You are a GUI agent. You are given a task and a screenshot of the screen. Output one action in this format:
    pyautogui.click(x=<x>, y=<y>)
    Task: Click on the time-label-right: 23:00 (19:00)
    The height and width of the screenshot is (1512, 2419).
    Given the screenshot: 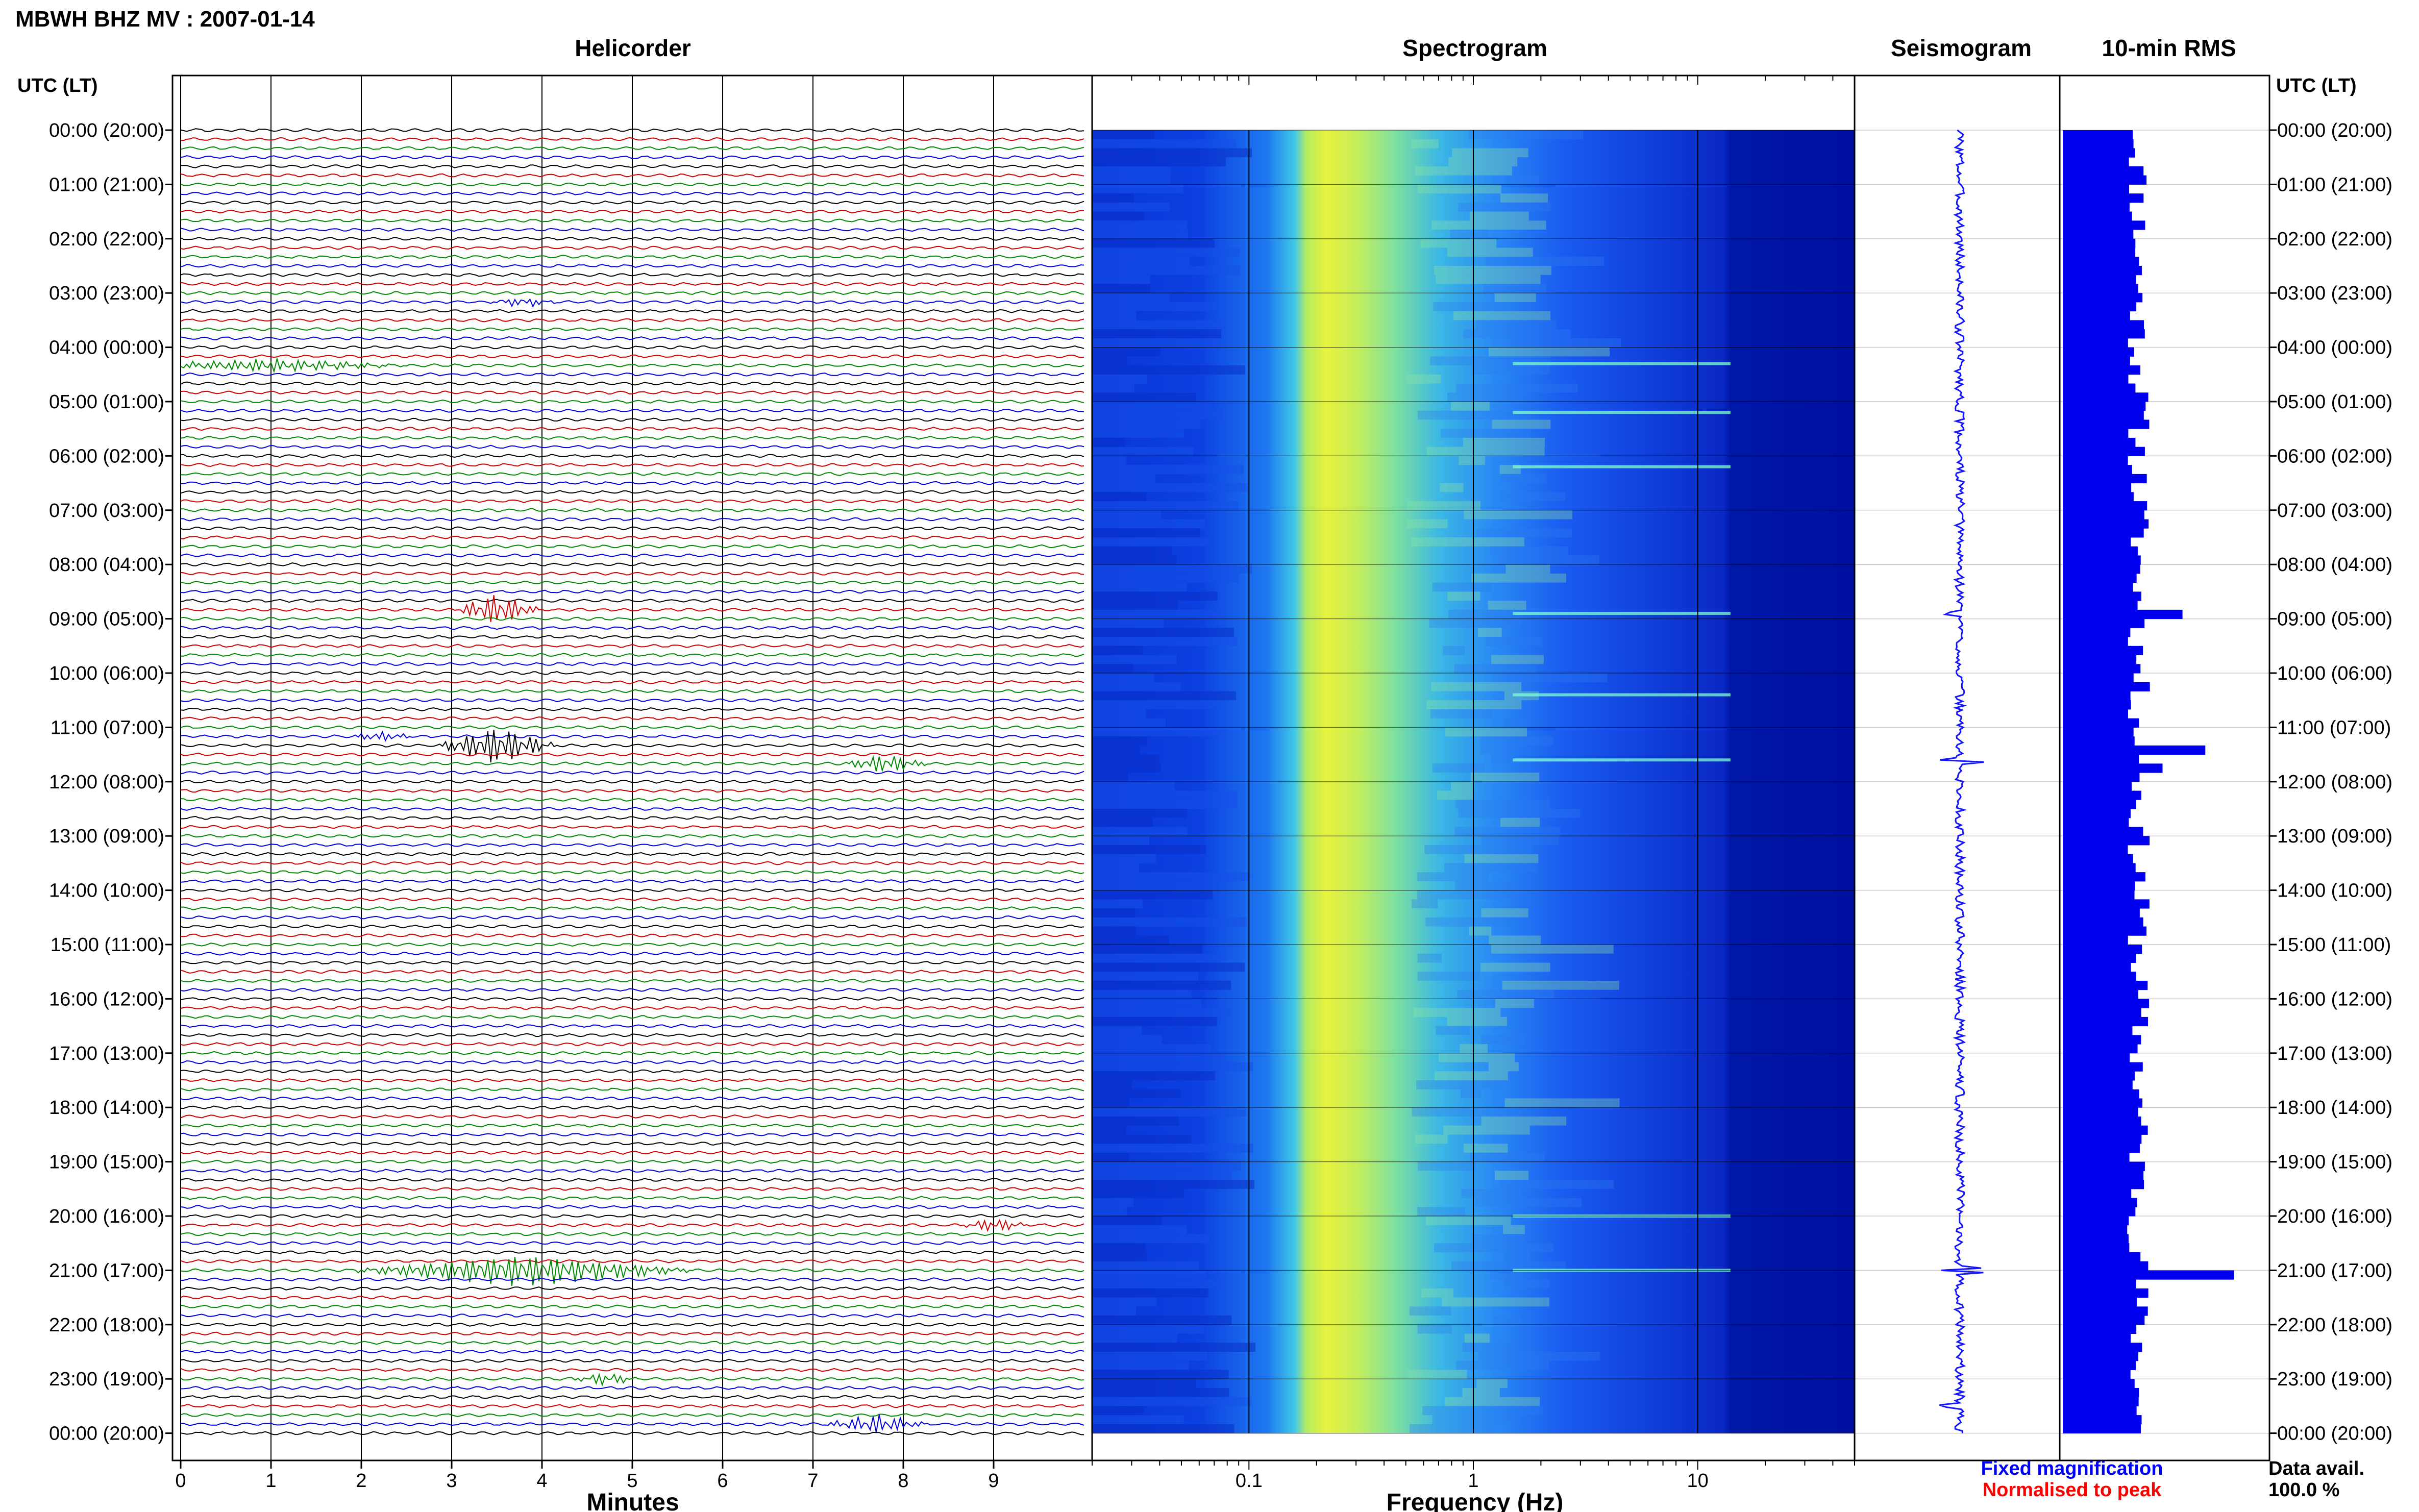 What is the action you would take?
    pyautogui.click(x=2334, y=1379)
    